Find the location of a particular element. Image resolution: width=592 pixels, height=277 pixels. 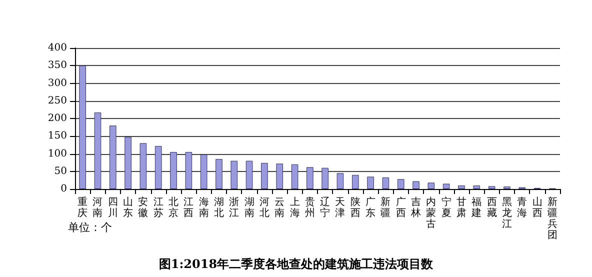

x-tick-label: 福建 is located at coordinates (476, 207).